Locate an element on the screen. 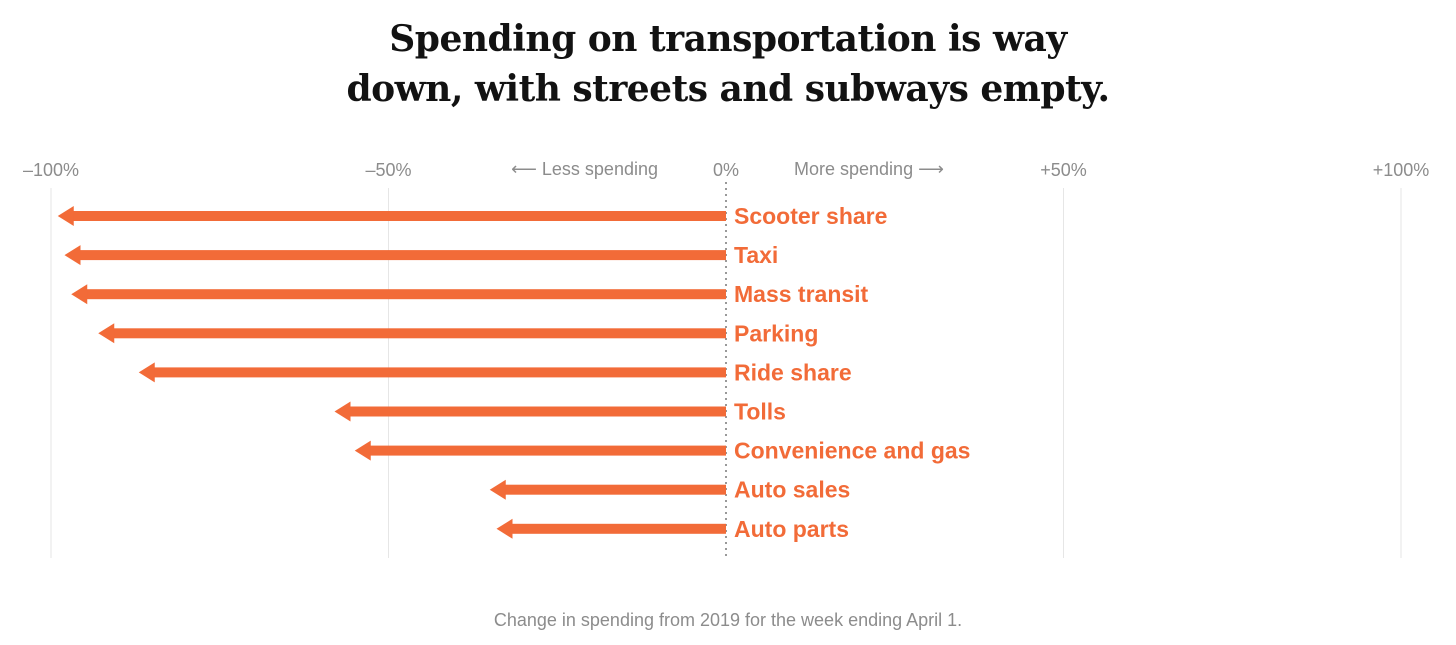 Image resolution: width=1456 pixels, height=645 pixels. x-tick-label: 0% is located at coordinates (726, 170).